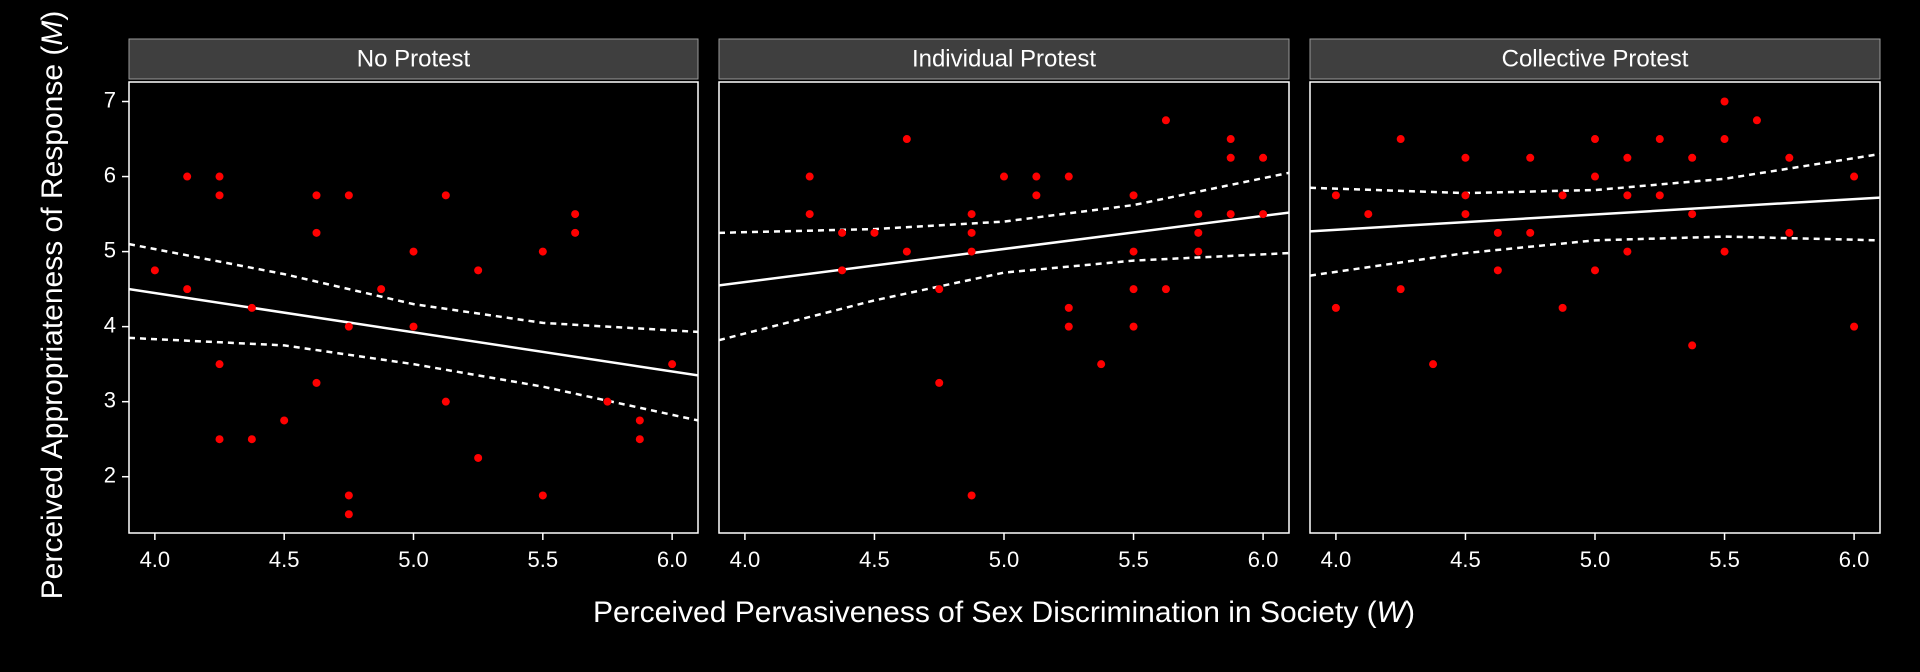 The image size is (1920, 672). What do you see at coordinates (110, 99) in the screenshot?
I see `y-tick-label: 7` at bounding box center [110, 99].